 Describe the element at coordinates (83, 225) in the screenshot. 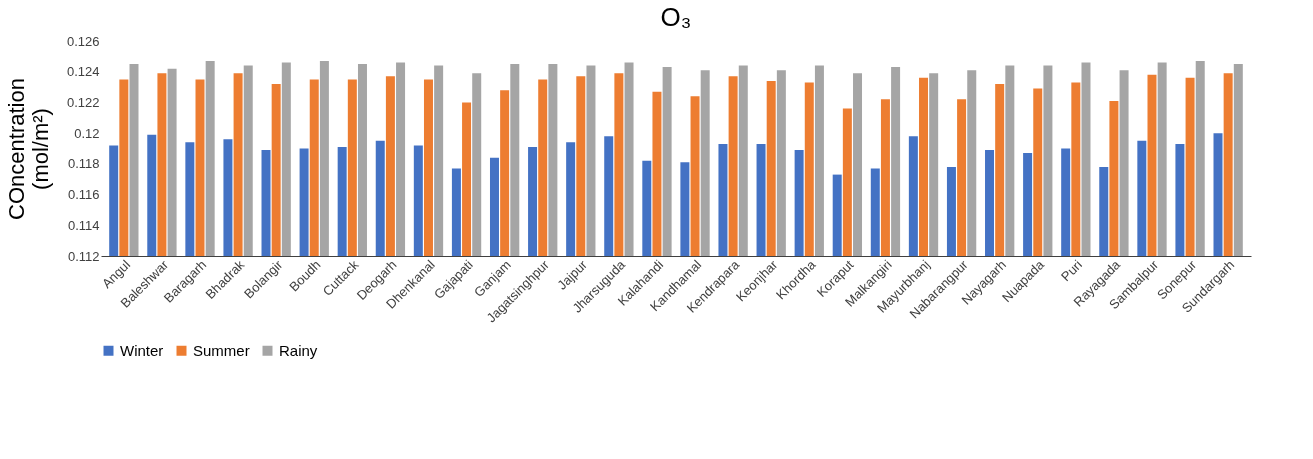

I see `y-tick-label: 0.114` at that location.